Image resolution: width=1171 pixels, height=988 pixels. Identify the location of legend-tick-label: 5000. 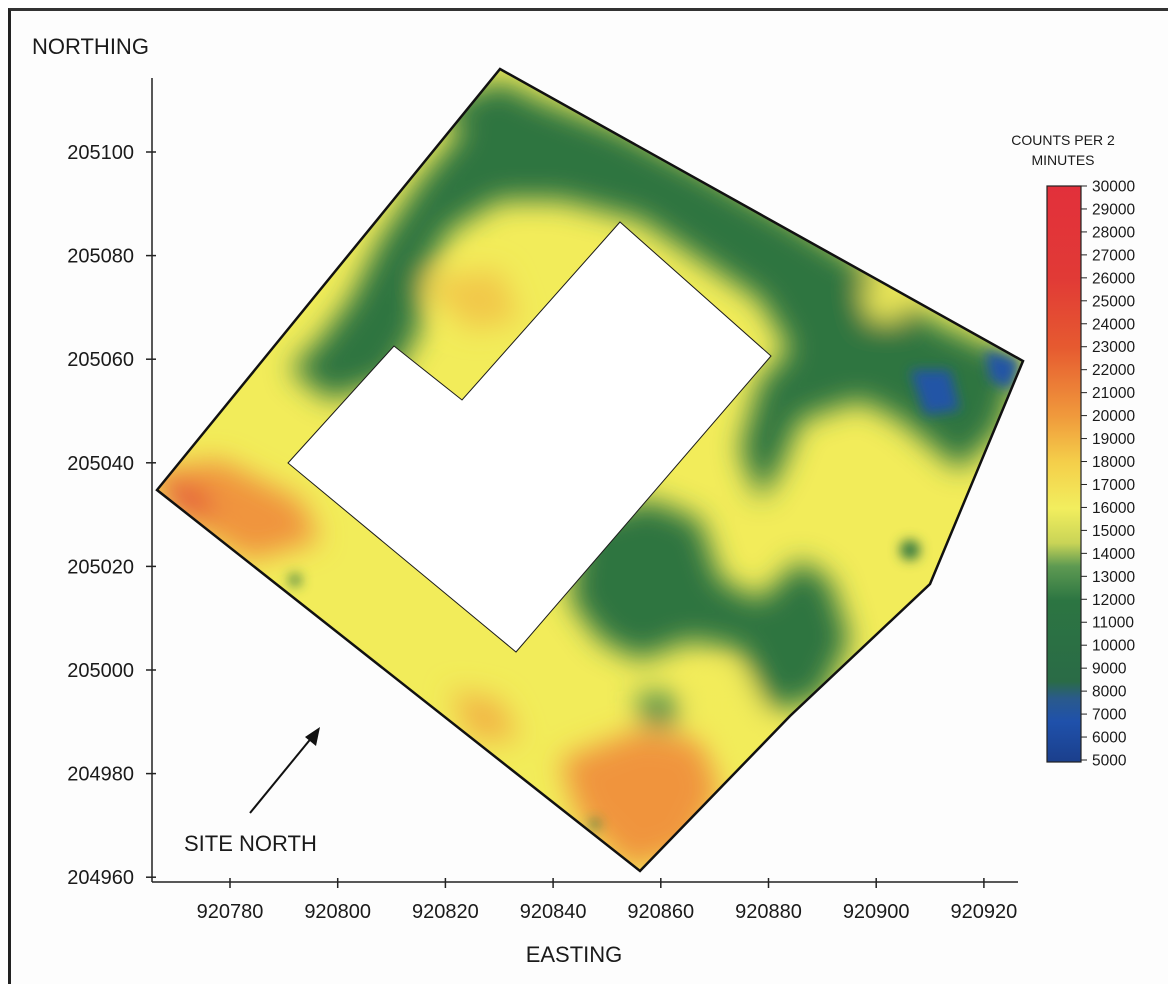
(1109, 761).